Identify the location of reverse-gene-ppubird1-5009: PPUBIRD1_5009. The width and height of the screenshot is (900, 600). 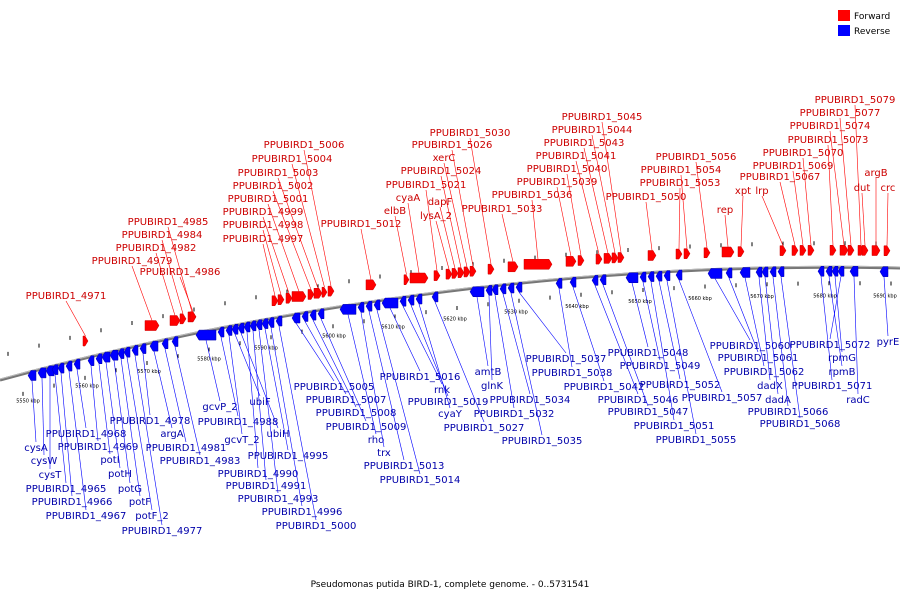
(361, 370).